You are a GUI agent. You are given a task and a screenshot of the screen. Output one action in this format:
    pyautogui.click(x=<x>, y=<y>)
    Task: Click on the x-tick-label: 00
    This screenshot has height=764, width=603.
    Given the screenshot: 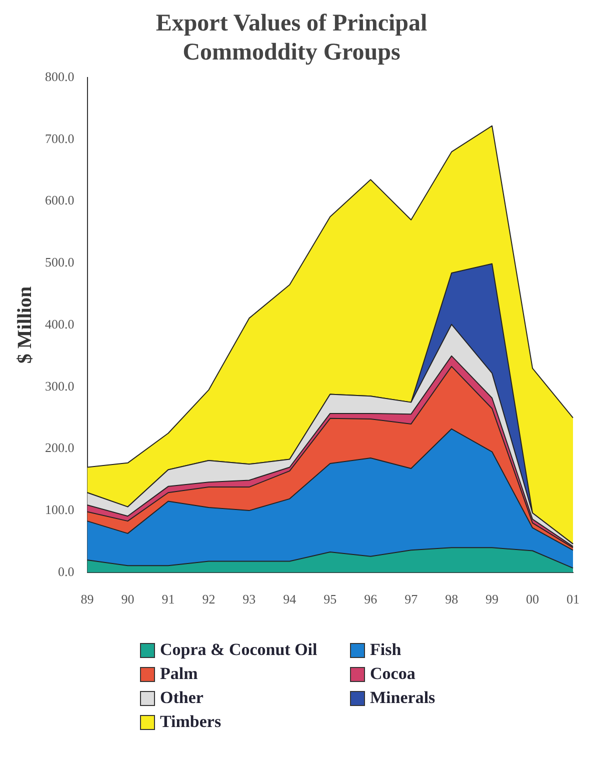 What is the action you would take?
    pyautogui.click(x=533, y=599)
    